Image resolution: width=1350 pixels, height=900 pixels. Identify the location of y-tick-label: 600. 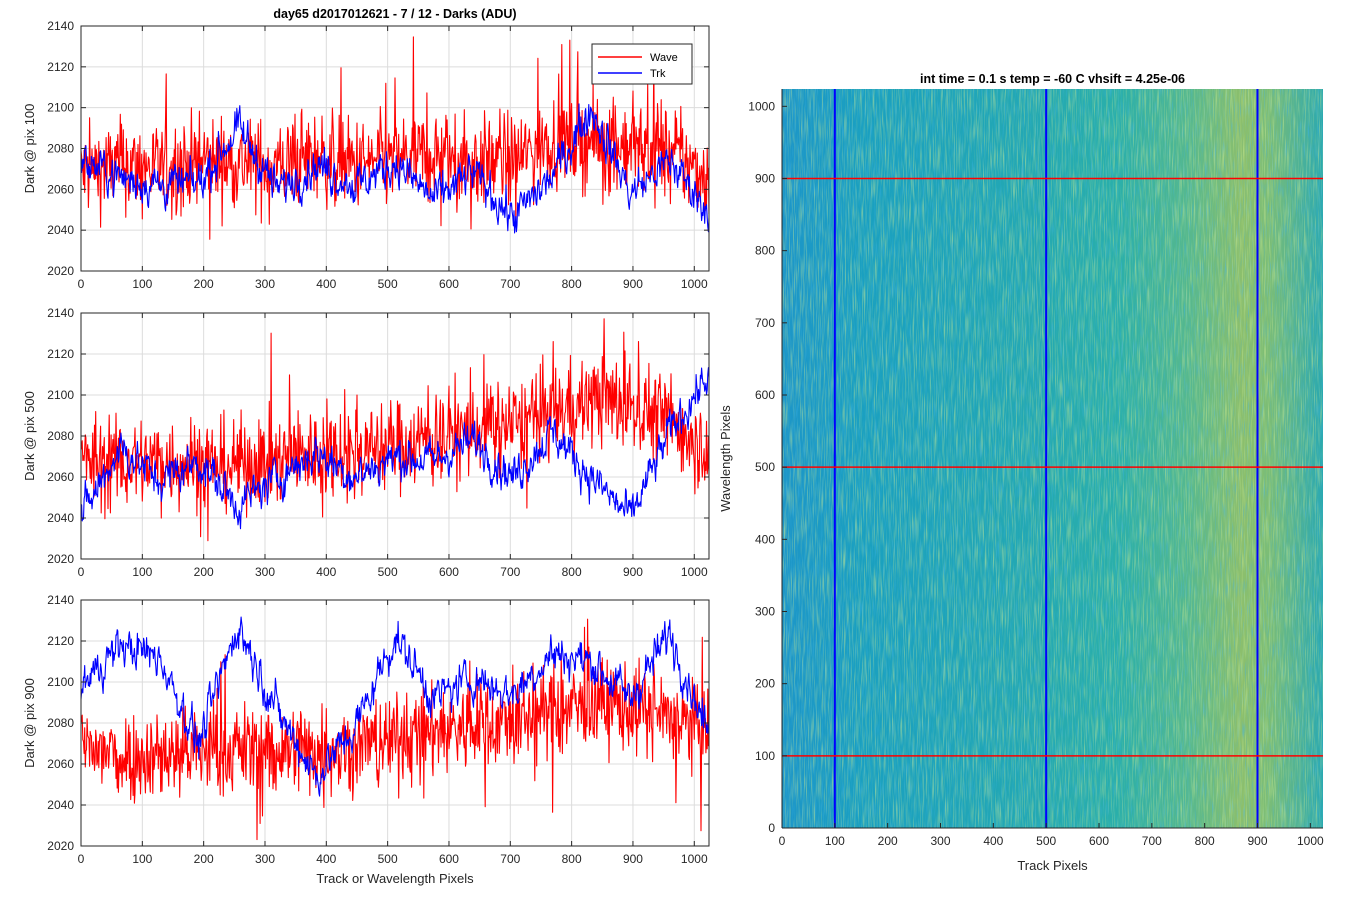
(765, 395).